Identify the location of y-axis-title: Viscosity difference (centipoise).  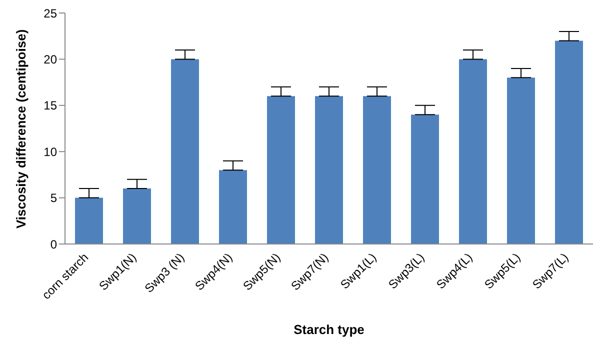
(21, 128).